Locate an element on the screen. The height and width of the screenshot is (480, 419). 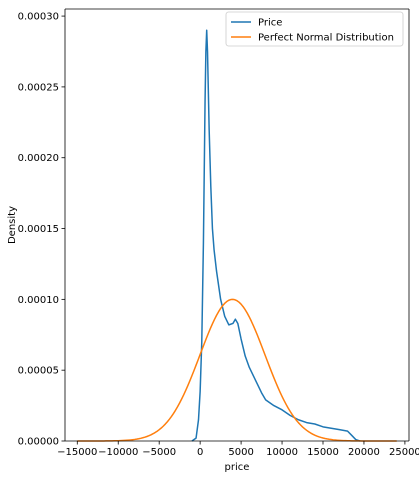
y-tick-label: 0.00020 is located at coordinates (38, 158).